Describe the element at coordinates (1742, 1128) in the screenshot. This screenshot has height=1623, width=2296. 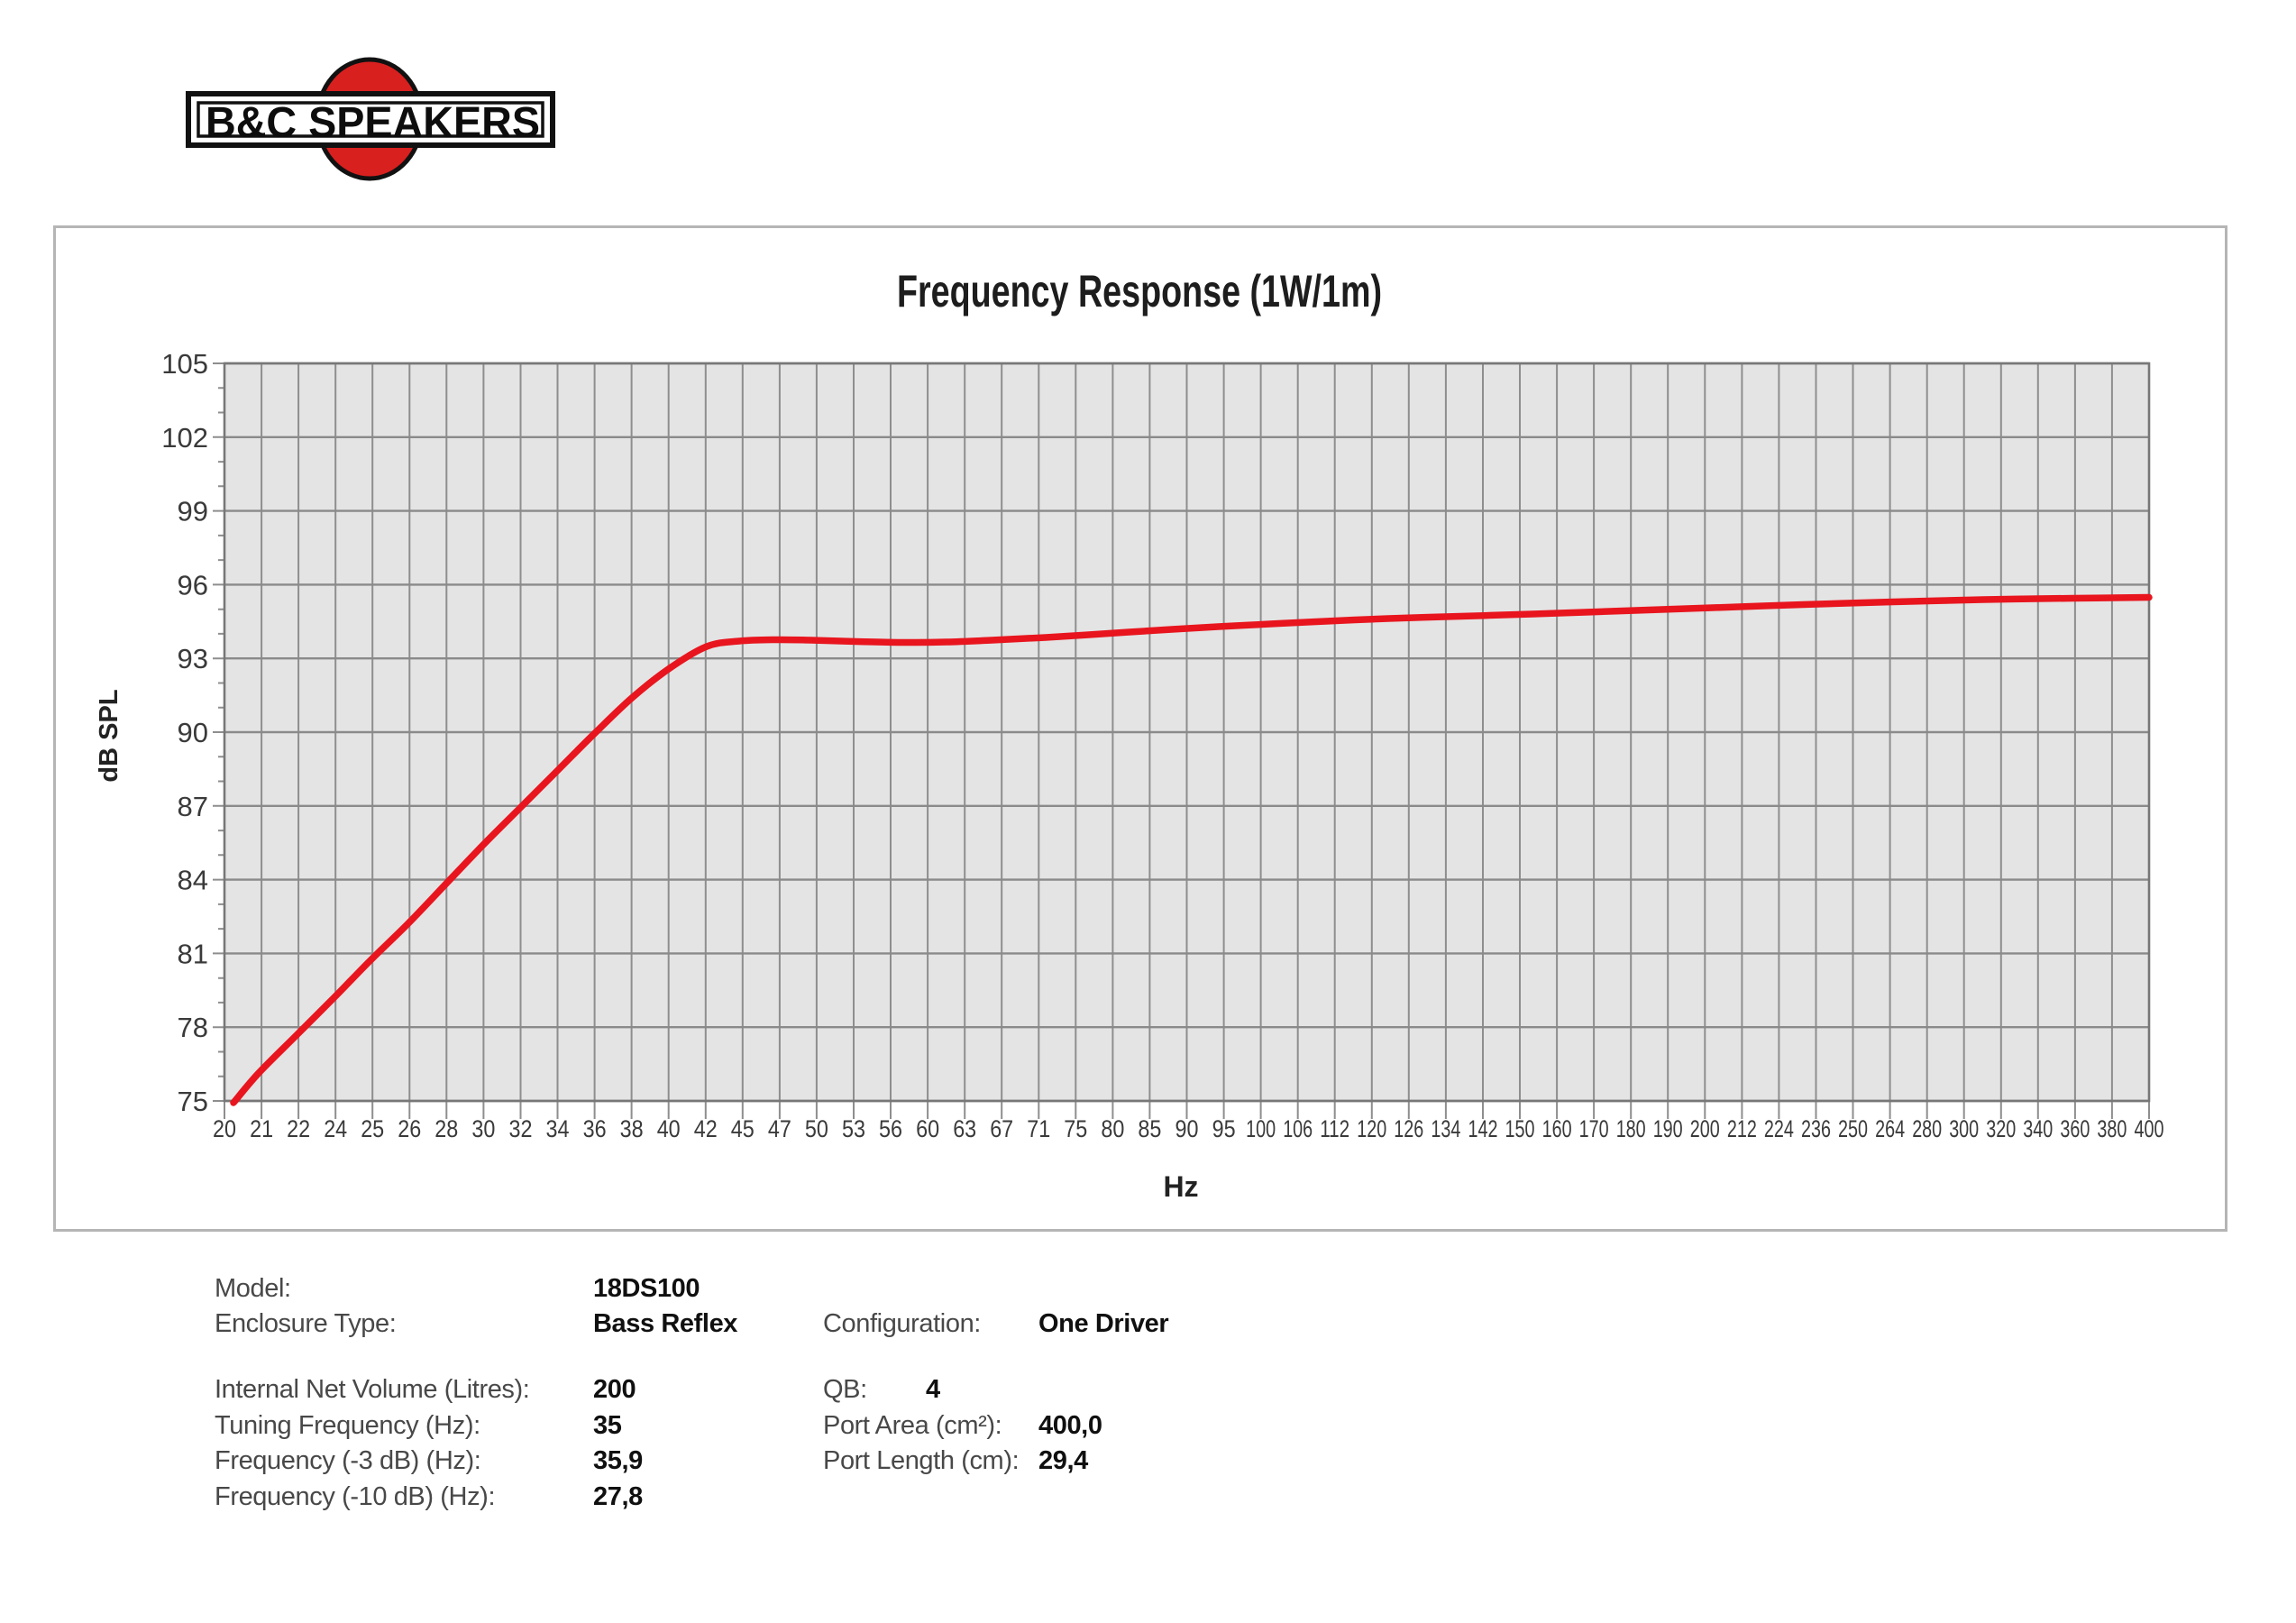
I see `svg-text: 212` at that location.